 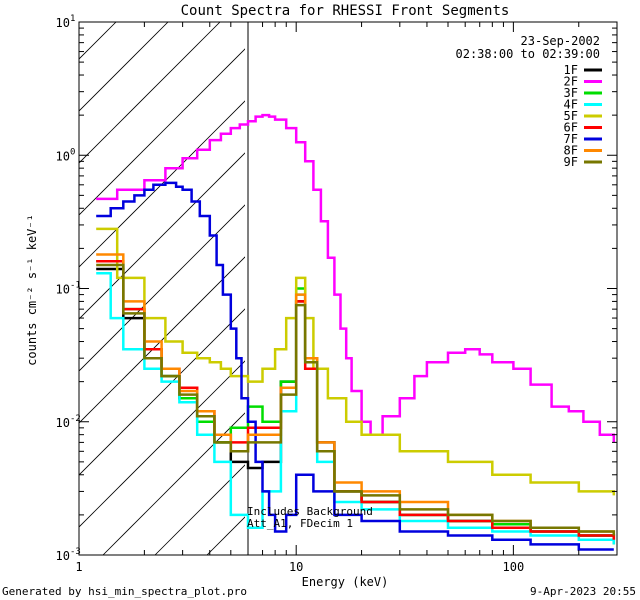 What do you see at coordinates (300, 523) in the screenshot?
I see `annotation-attenuator: Att_A1, FDecim 1` at bounding box center [300, 523].